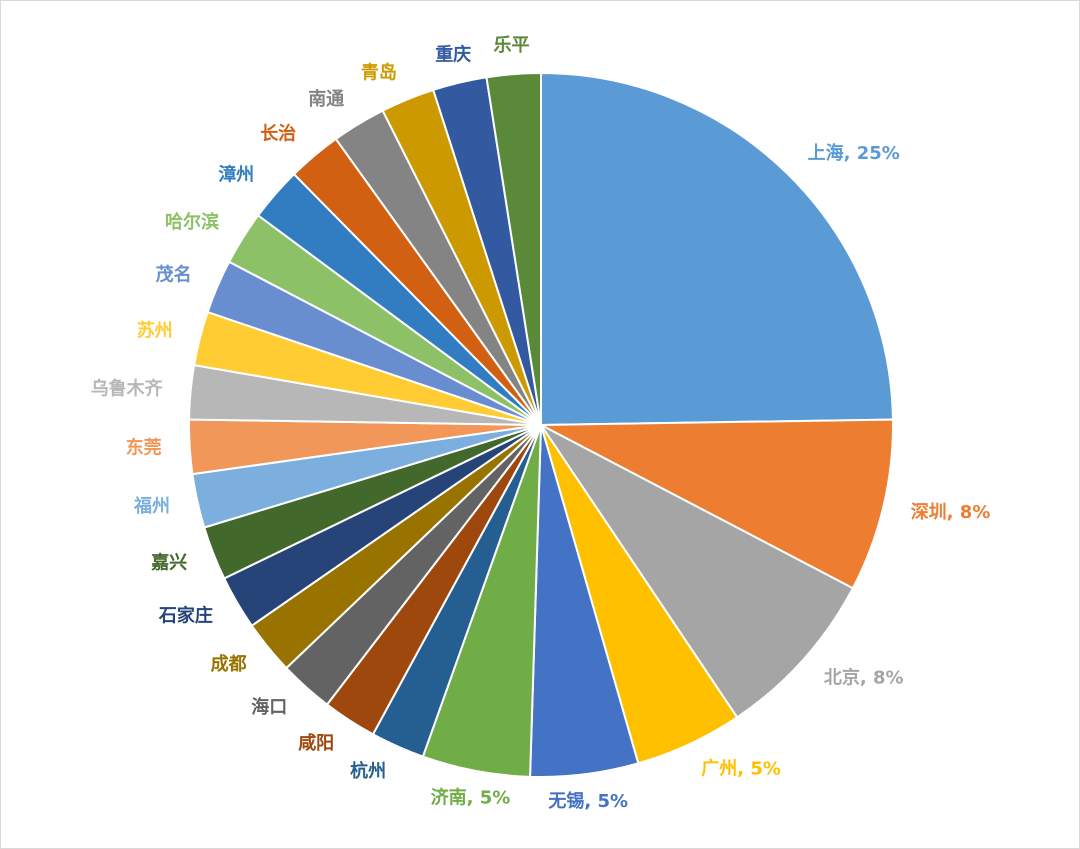 This screenshot has width=1080, height=849. I want to click on pie-label-22: 重庆, so click(453, 54).